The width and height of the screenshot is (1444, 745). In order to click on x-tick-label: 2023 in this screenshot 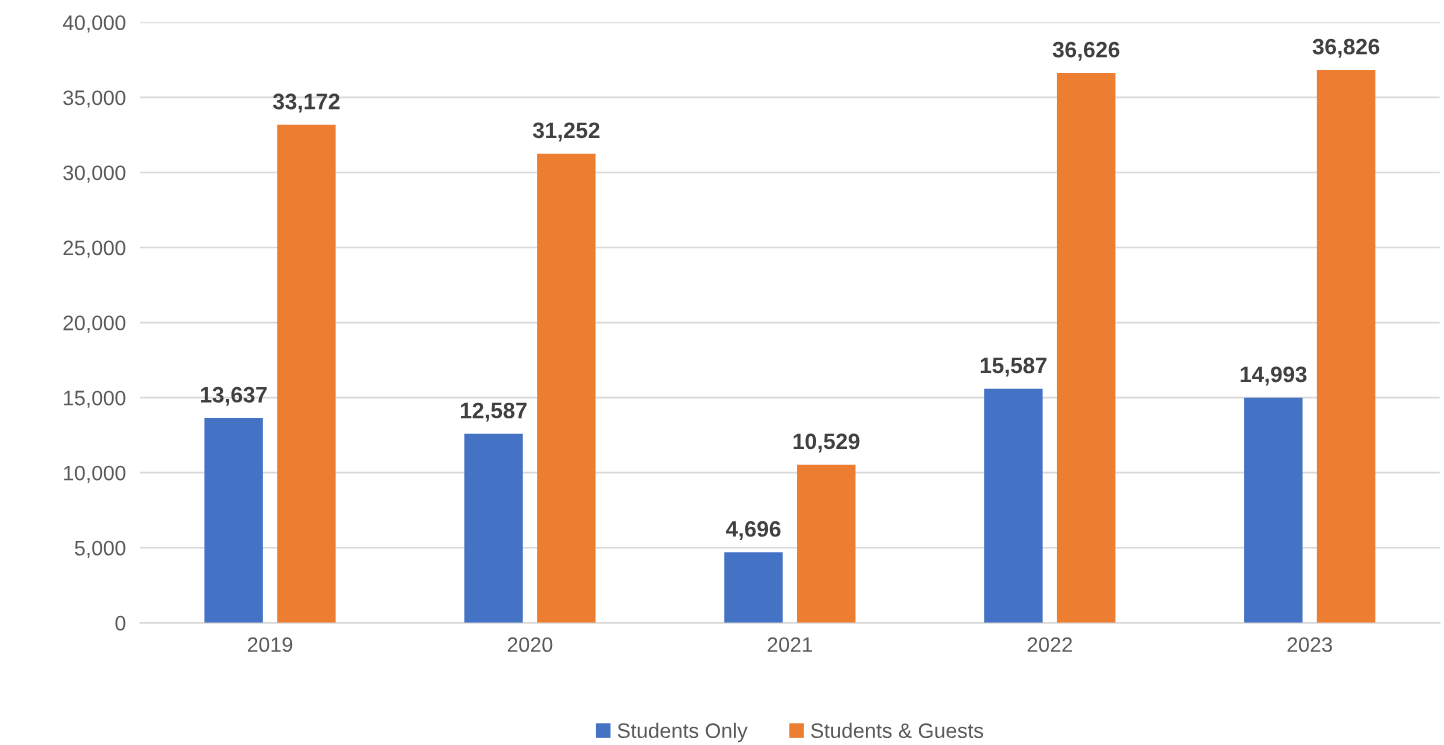, I will do `click(1309, 645)`.